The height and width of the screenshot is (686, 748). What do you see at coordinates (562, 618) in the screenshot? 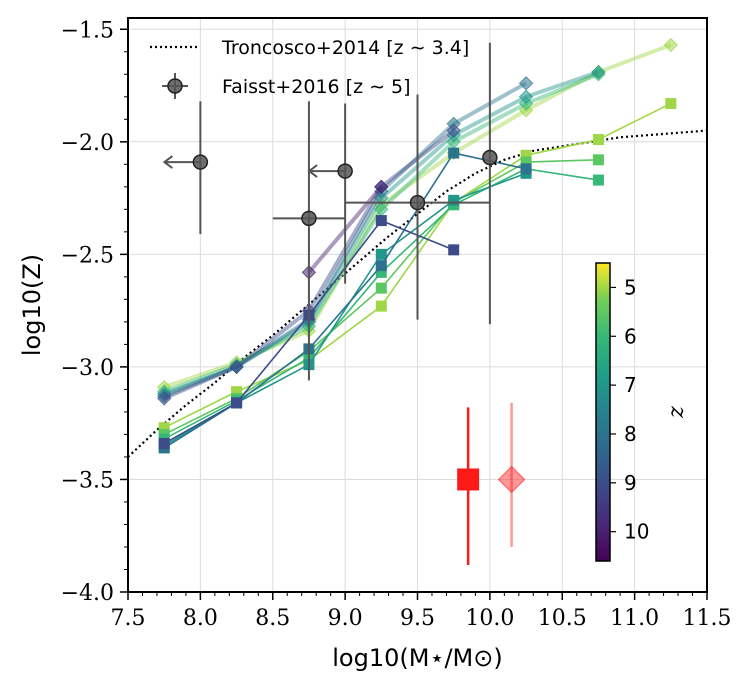
I see `x-tick-label: 10.5` at bounding box center [562, 618].